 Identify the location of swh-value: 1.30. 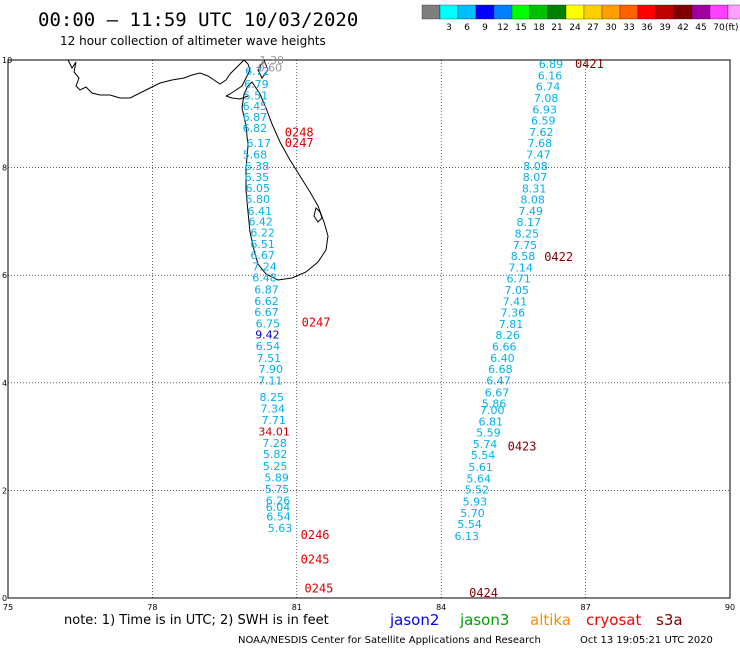
(272, 60).